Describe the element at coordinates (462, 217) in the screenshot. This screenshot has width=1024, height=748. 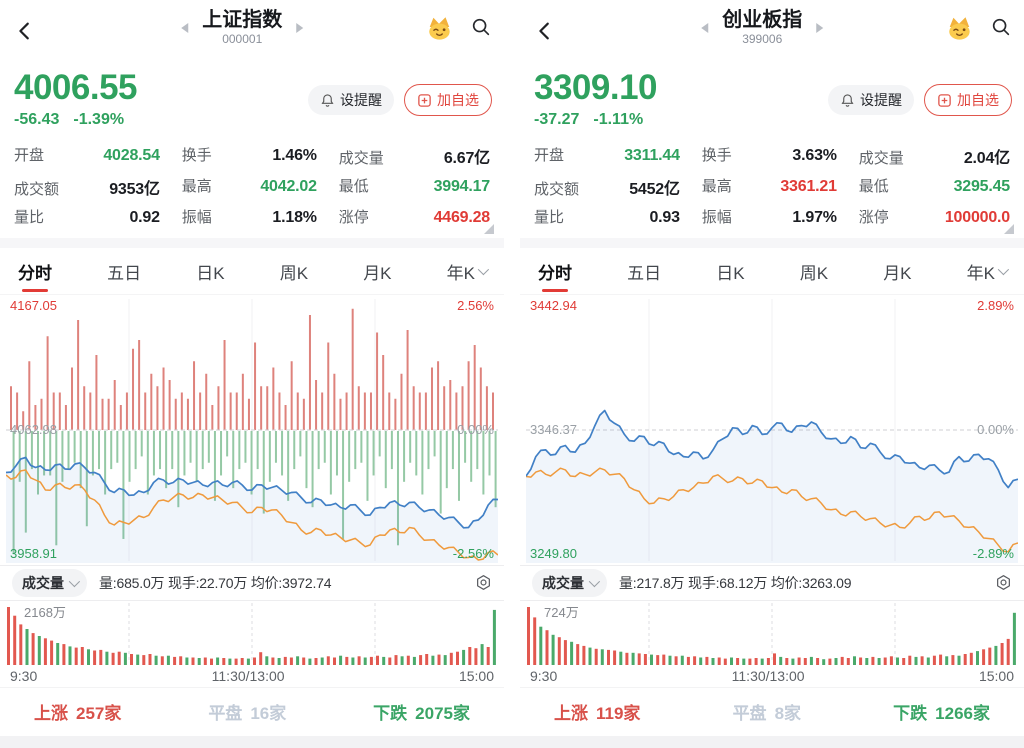
I see `stat-value: 4469.28` at that location.